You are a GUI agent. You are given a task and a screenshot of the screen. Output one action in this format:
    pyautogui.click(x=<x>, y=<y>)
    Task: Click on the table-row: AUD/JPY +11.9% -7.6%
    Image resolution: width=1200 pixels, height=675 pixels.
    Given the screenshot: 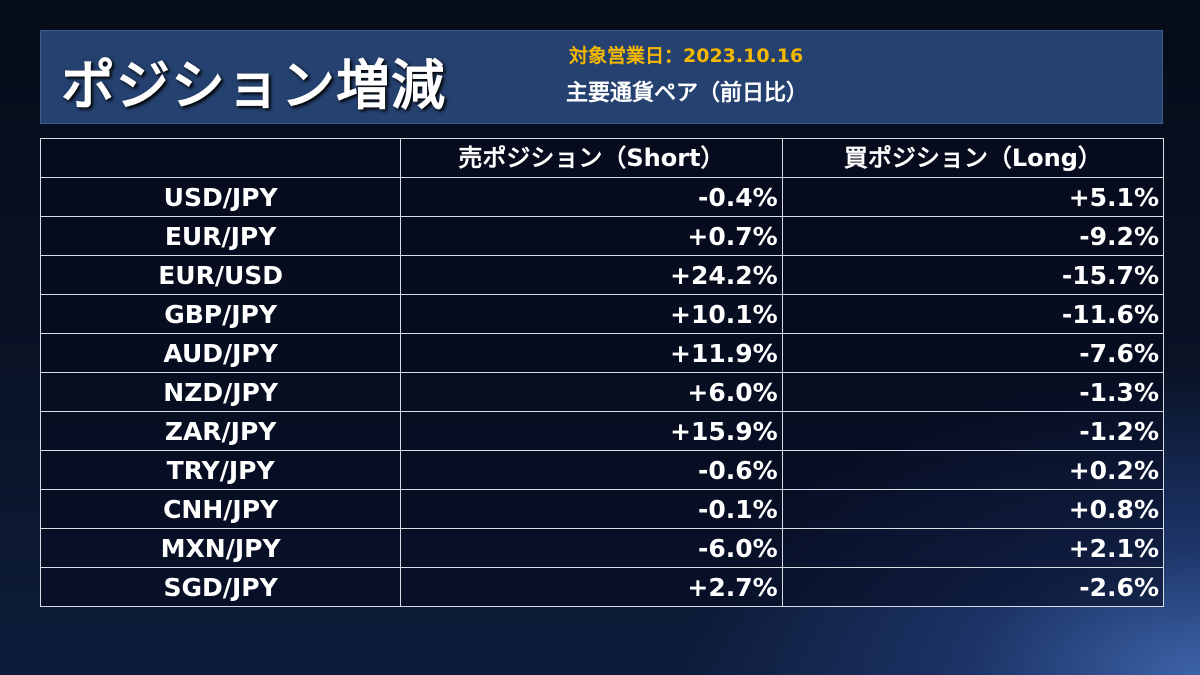 What is the action you would take?
    pyautogui.click(x=602, y=353)
    